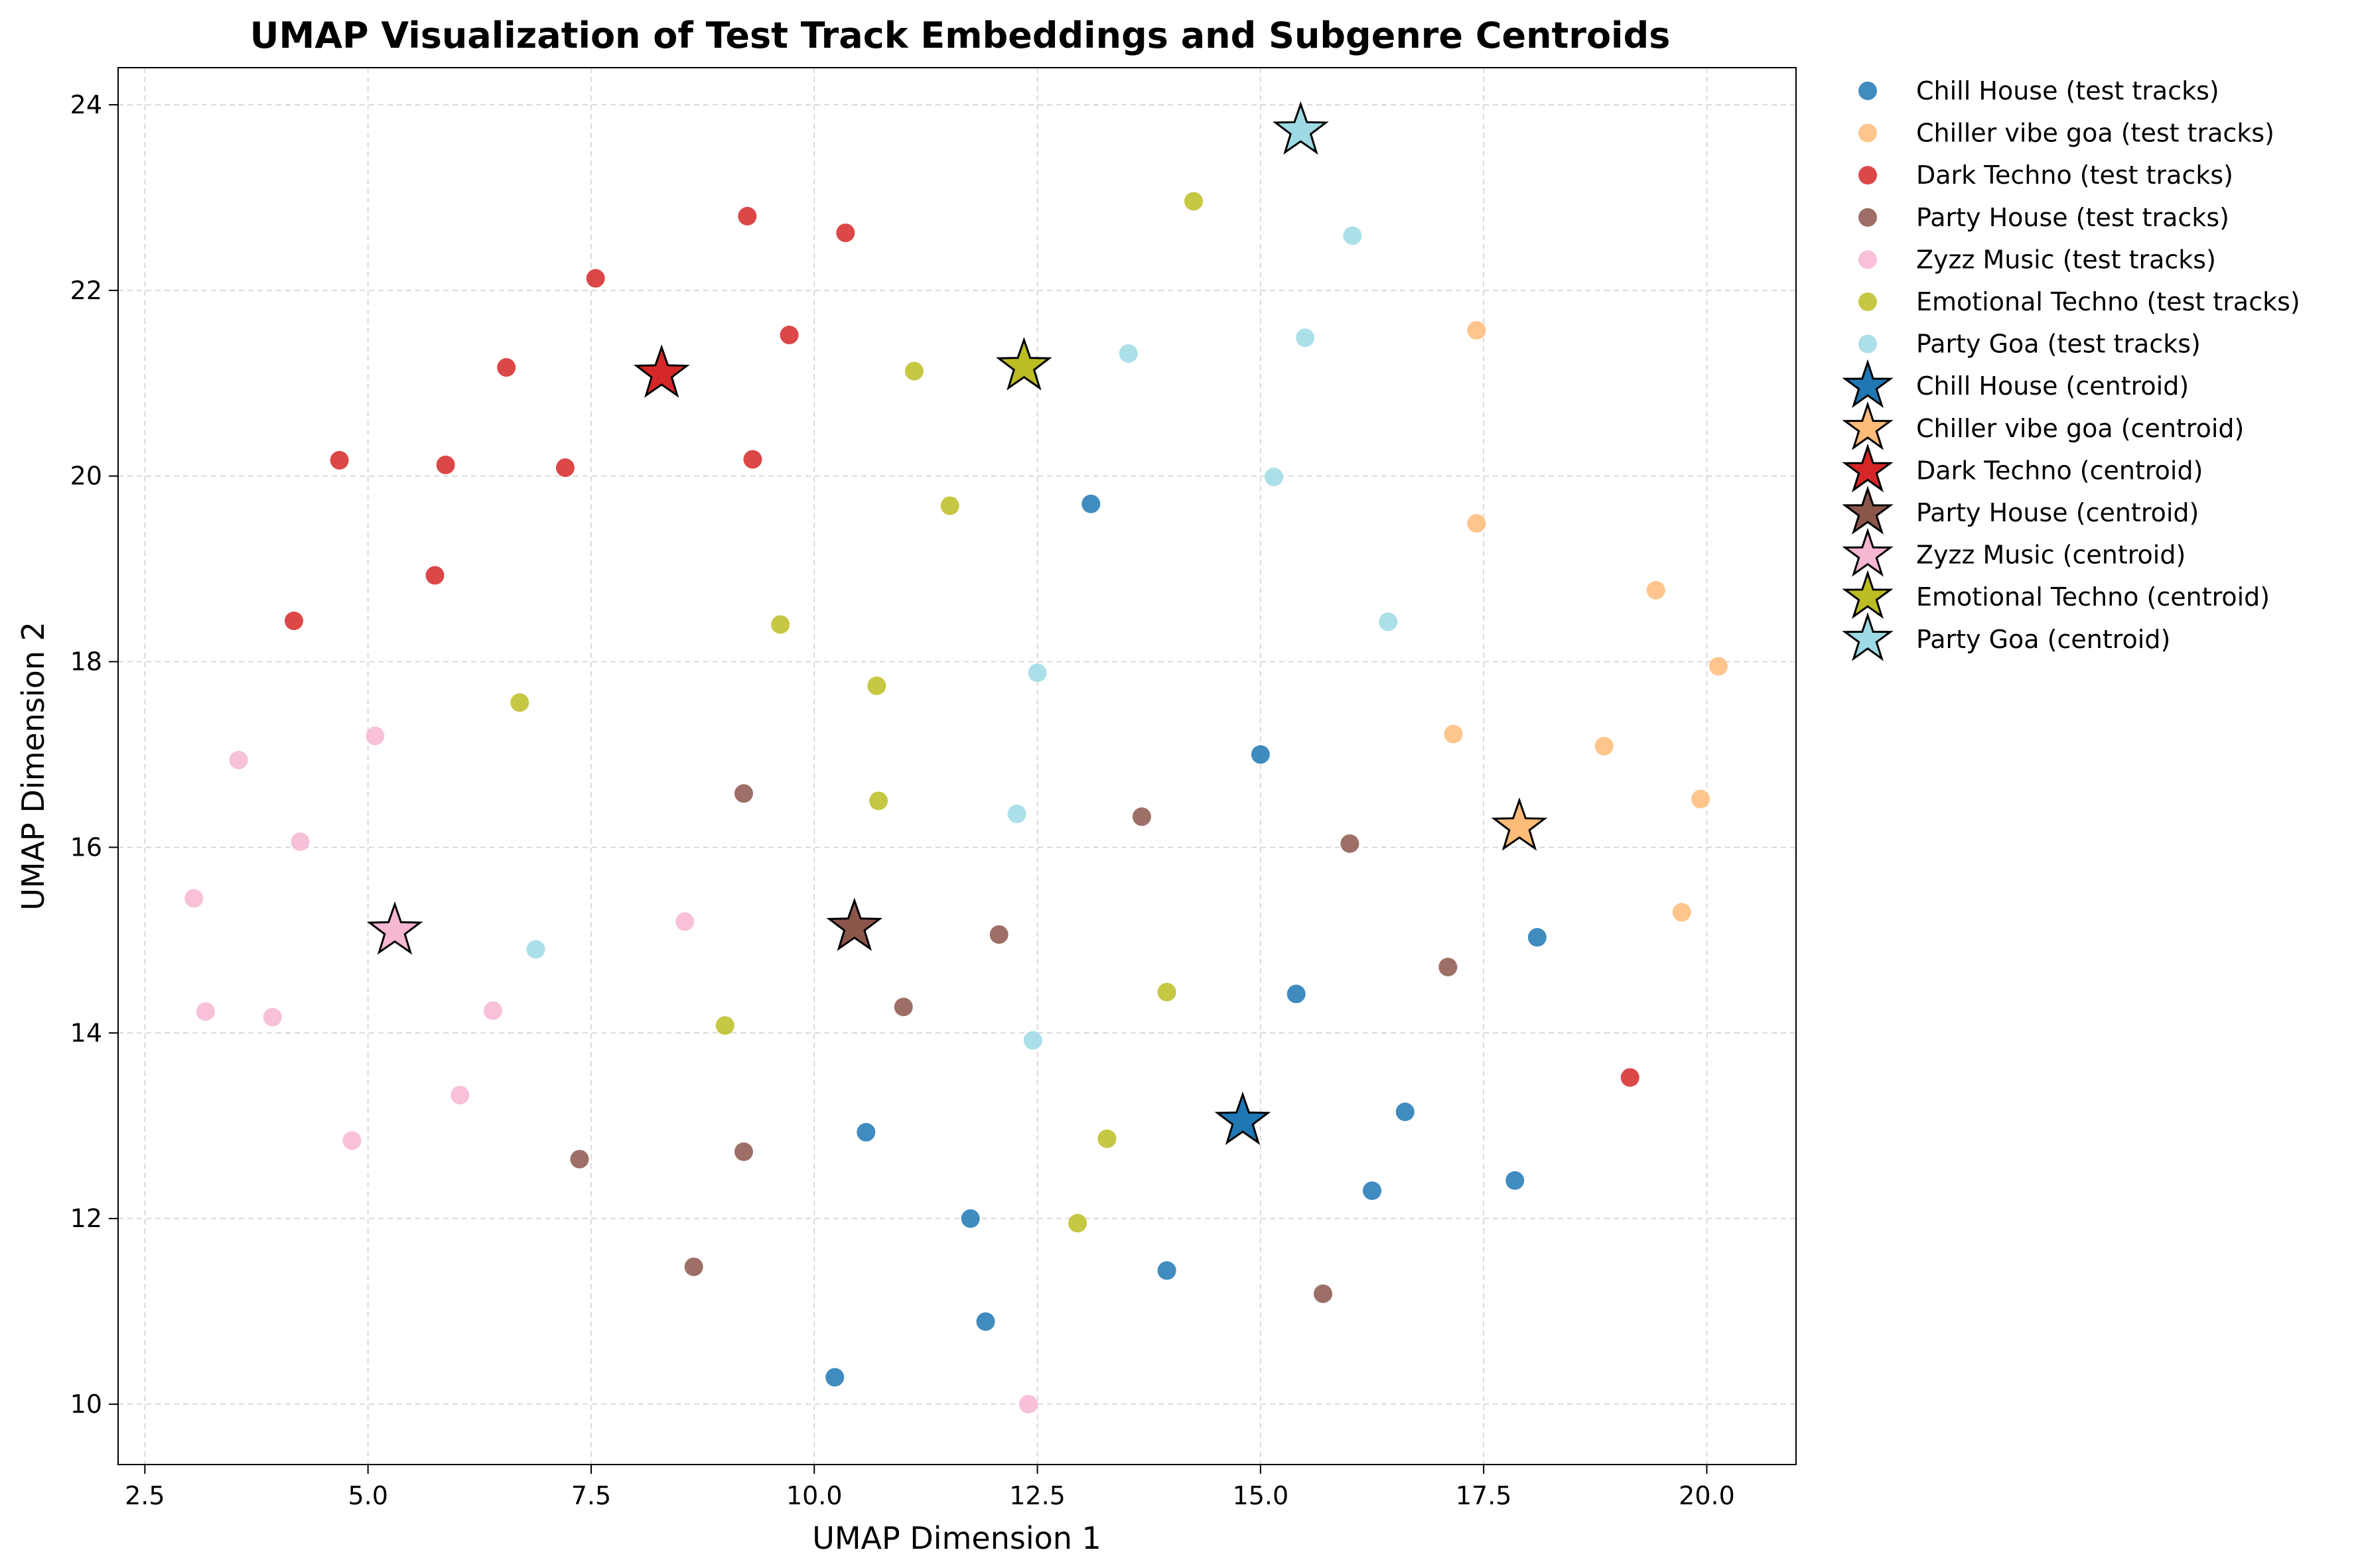 The height and width of the screenshot is (1568, 2360). I want to click on legend-label: Emotional Techno (centroid), so click(2093, 597).